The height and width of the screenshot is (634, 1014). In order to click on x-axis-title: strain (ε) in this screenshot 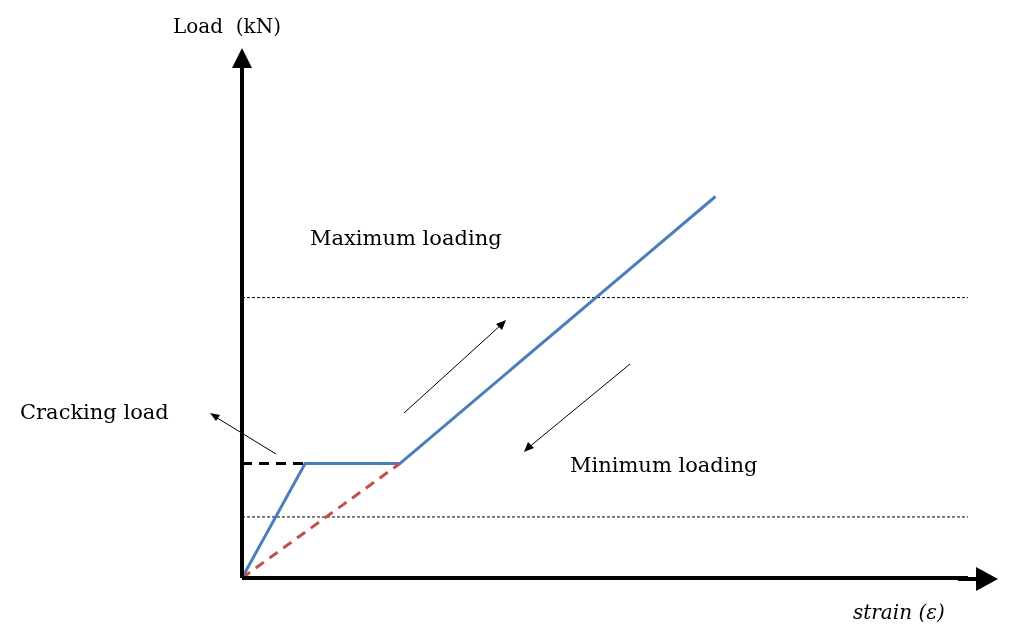, I will do `click(899, 612)`.